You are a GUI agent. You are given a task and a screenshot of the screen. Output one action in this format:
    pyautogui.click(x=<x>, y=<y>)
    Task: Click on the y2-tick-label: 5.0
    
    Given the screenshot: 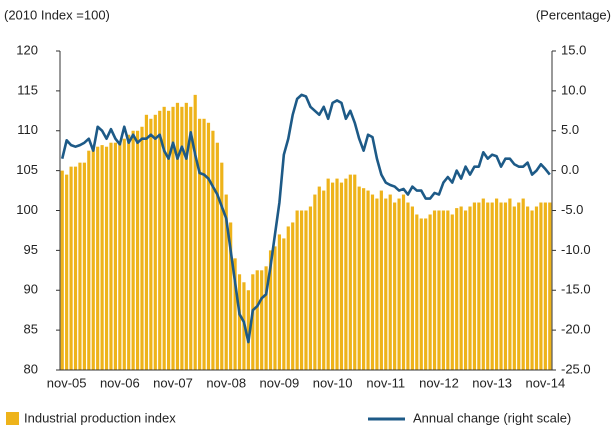 What is the action you would take?
    pyautogui.click(x=570, y=129)
    